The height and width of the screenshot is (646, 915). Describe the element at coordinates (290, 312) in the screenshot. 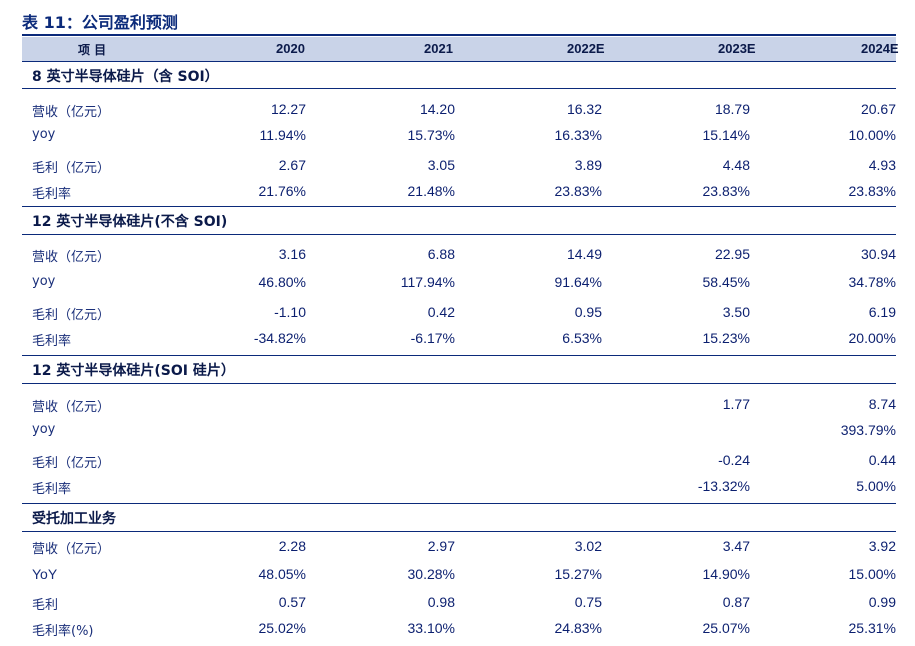

I see `cell-value: -1.10` at that location.